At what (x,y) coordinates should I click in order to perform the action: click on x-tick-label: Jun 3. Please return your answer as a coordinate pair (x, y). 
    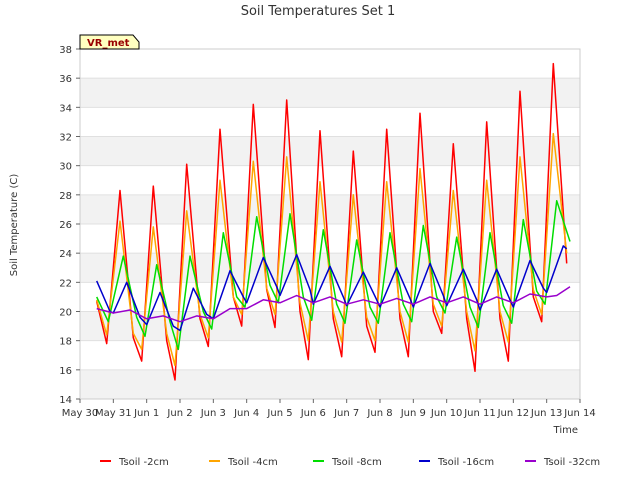
    Looking at the image, I should click on (213, 413).